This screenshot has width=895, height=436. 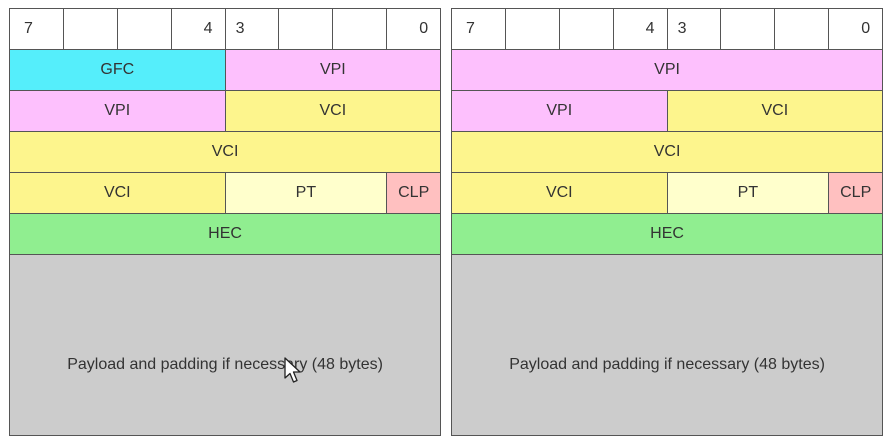 What do you see at coordinates (292, 370) in the screenshot?
I see `mouse-pointer-icon` at bounding box center [292, 370].